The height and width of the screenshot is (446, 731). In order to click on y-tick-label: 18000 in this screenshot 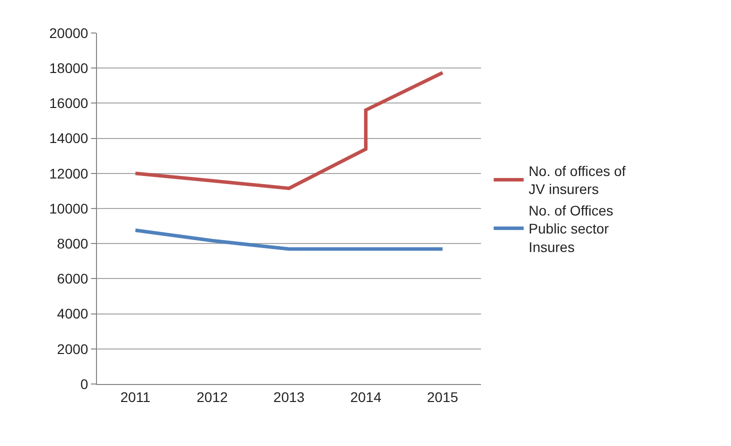, I will do `click(68, 68)`.